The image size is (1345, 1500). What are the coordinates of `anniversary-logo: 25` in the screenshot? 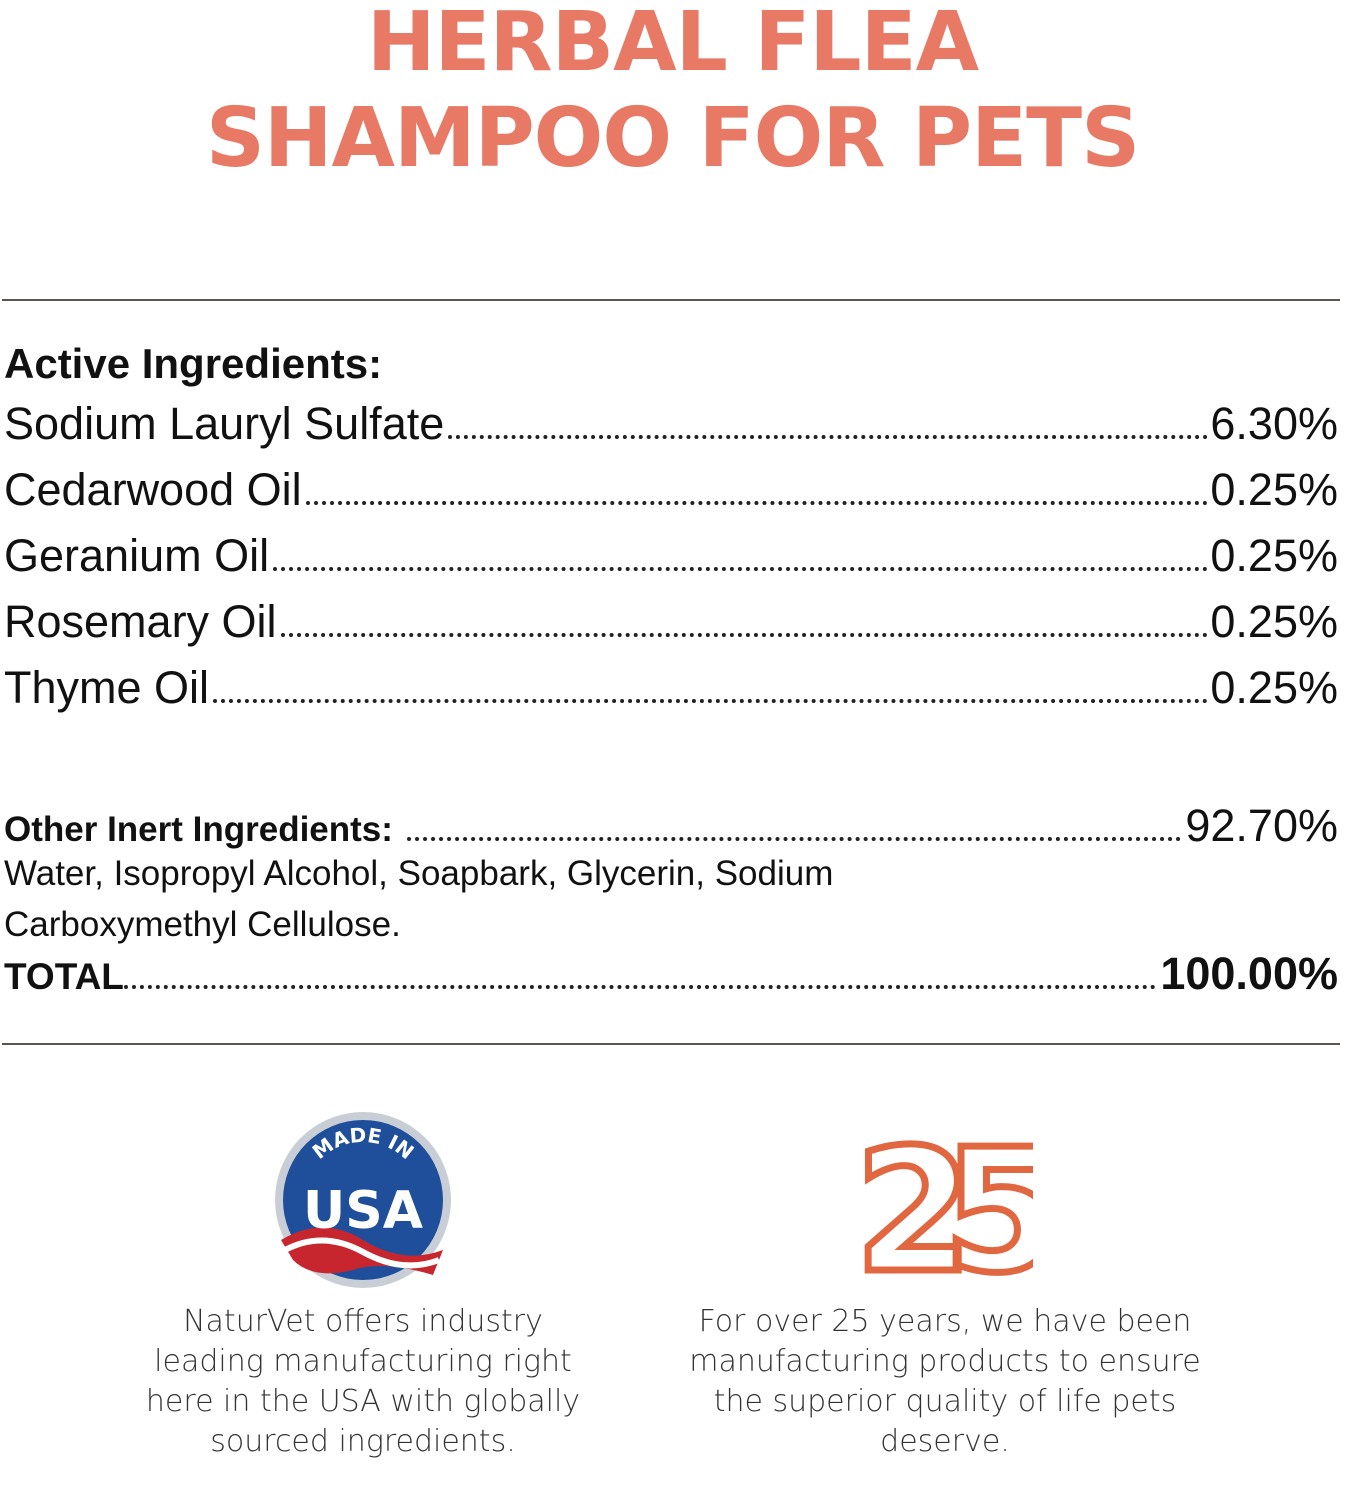 It's located at (943, 1200).